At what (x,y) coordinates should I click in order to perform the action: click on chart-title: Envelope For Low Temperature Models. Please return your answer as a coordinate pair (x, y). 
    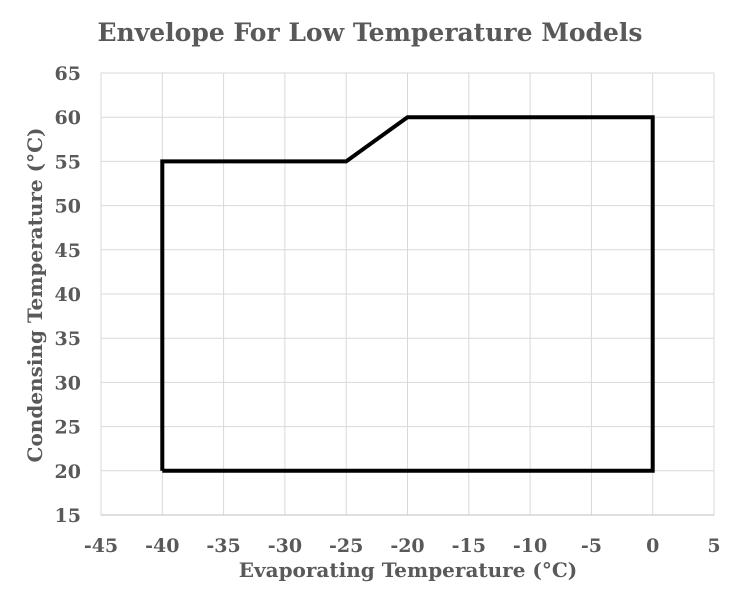
    Looking at the image, I should click on (370, 32).